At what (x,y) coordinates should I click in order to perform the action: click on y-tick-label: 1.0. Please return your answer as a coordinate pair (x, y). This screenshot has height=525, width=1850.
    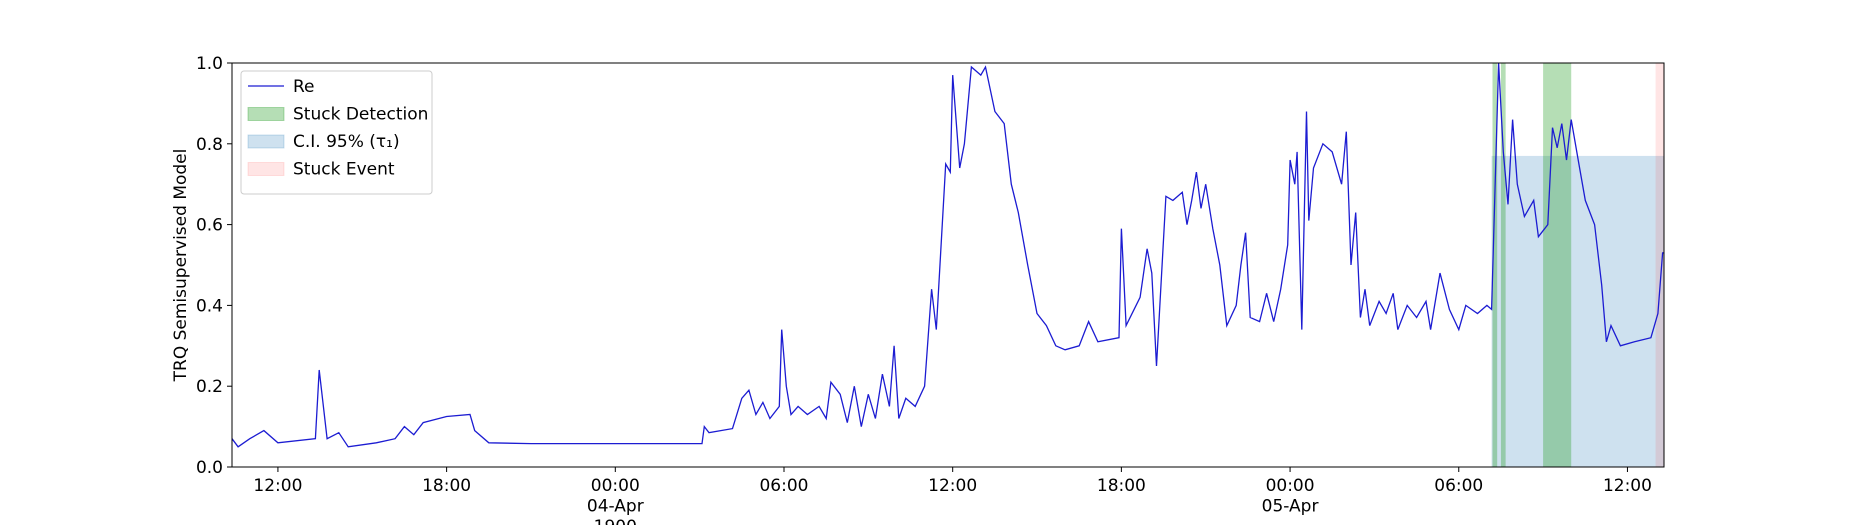
    Looking at the image, I should click on (209, 64).